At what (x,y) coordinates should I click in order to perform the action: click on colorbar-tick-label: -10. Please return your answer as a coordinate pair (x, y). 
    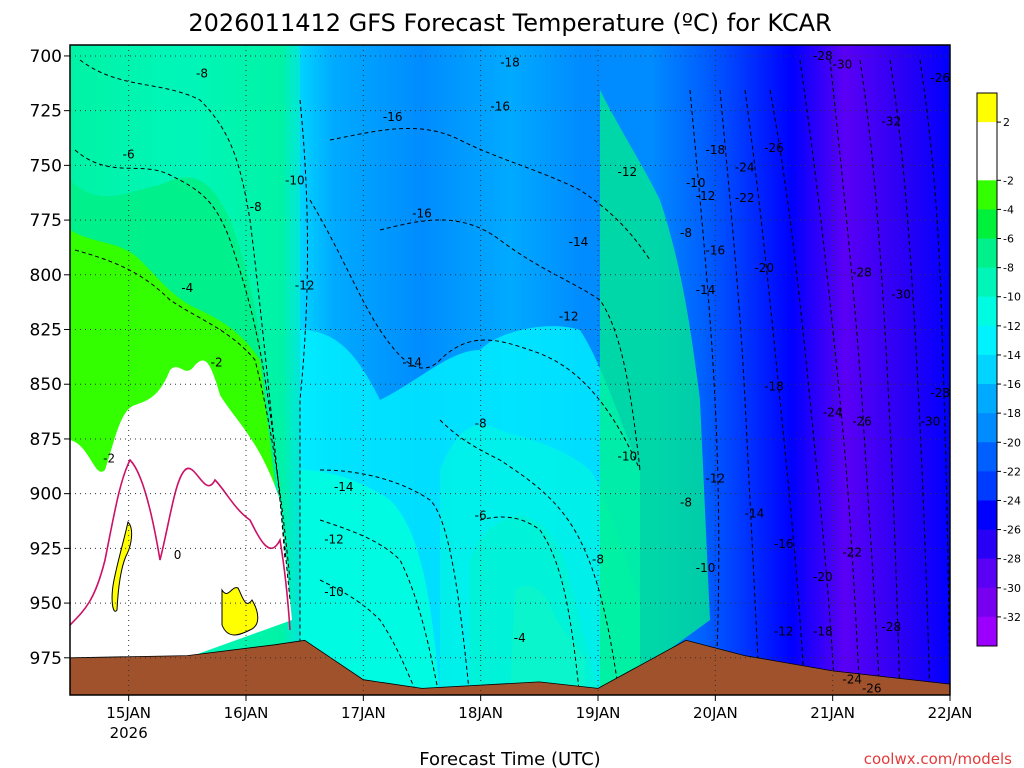
    Looking at the image, I should click on (1012, 297).